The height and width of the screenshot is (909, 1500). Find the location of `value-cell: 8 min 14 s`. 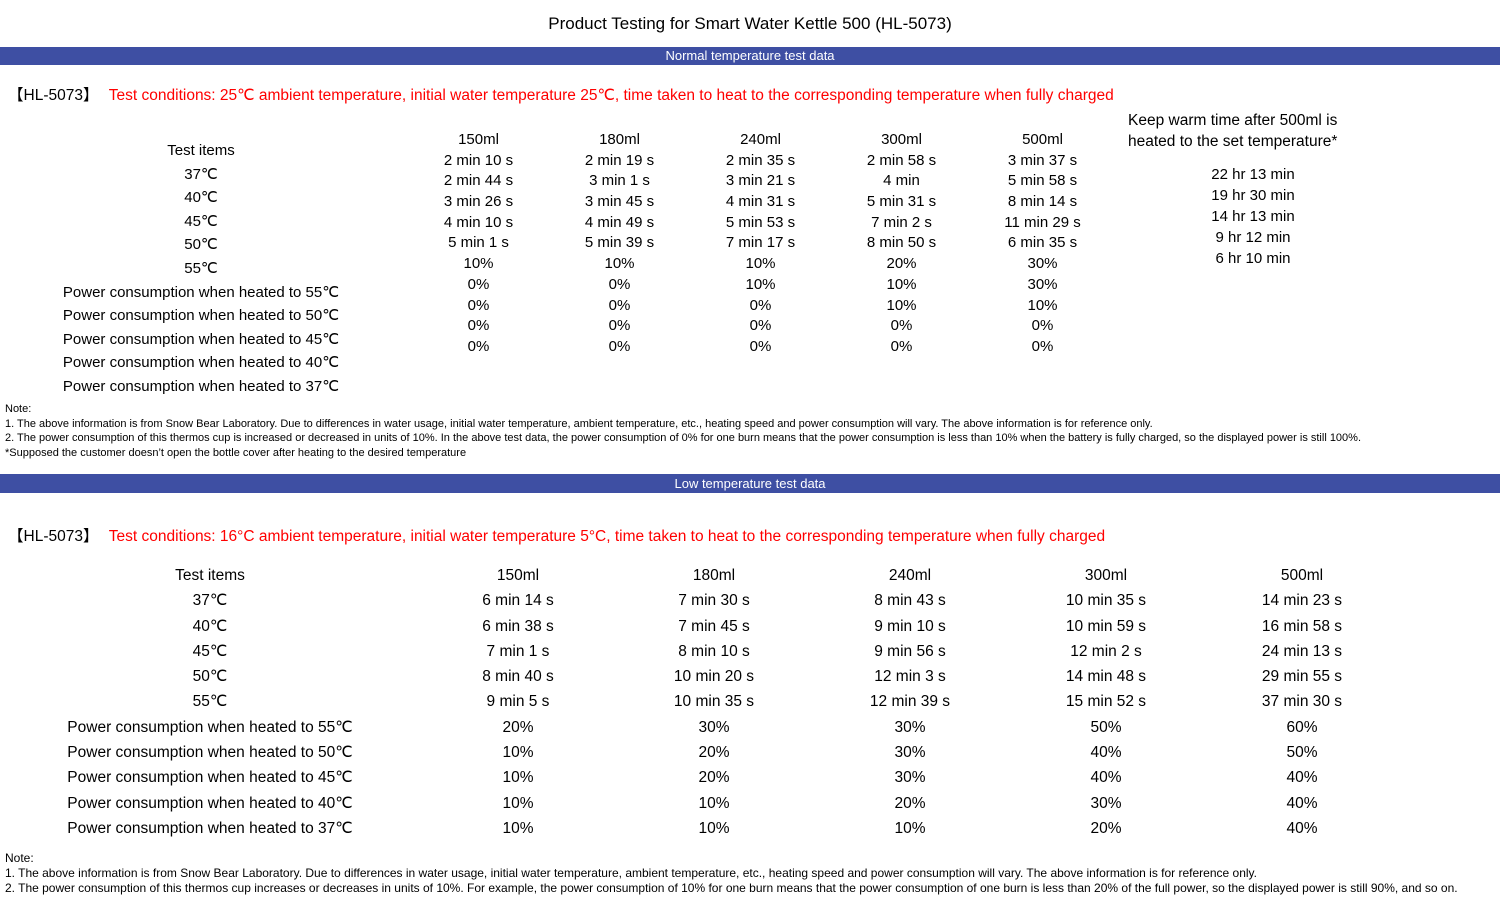

value-cell: 8 min 14 s is located at coordinates (1042, 202).